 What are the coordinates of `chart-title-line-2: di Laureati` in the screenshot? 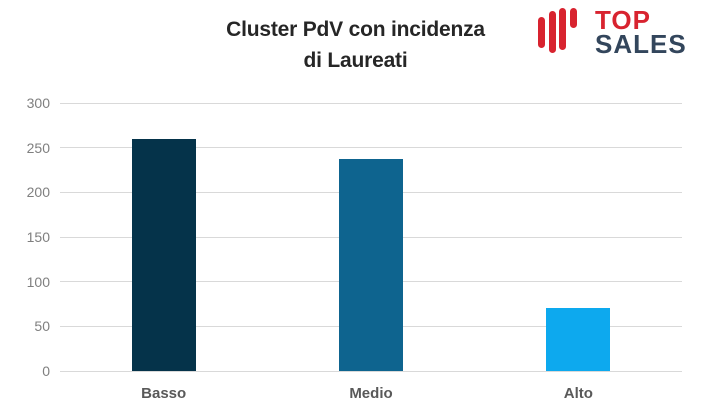 It's located at (355, 60).